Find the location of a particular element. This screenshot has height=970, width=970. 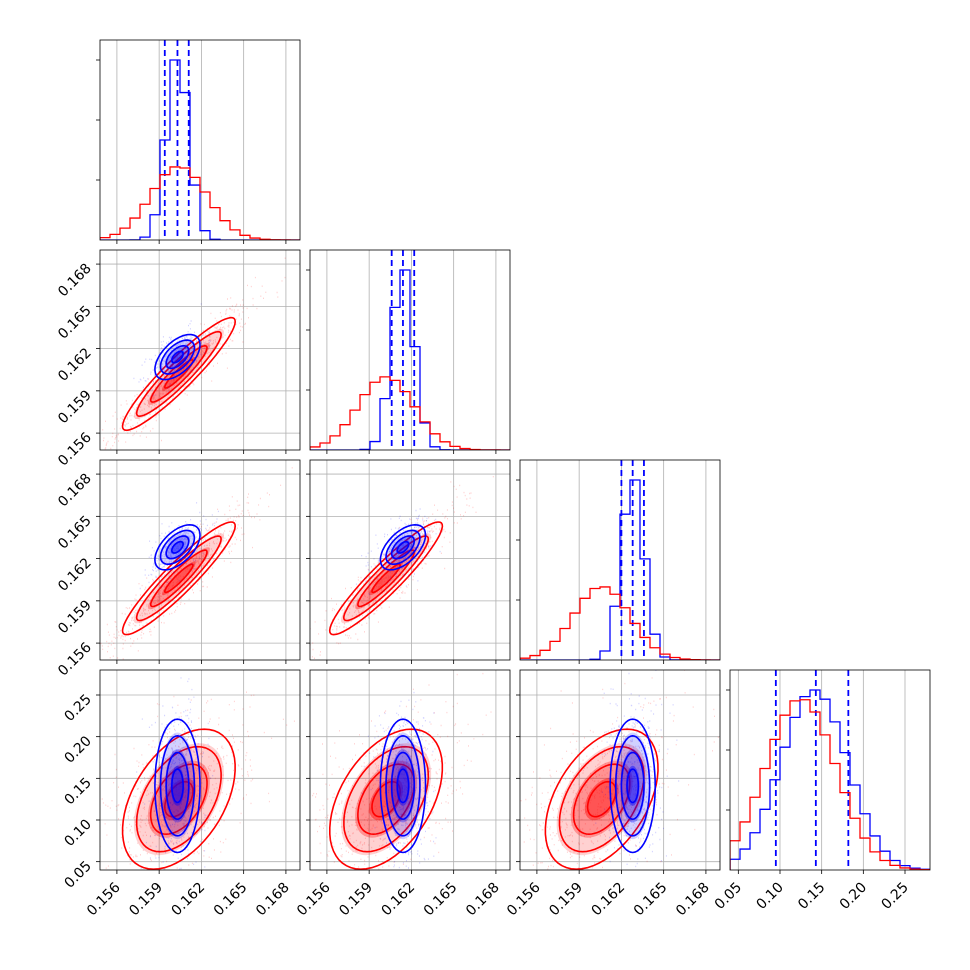

x-tick-label: 0.165 is located at coordinates (231, 900).